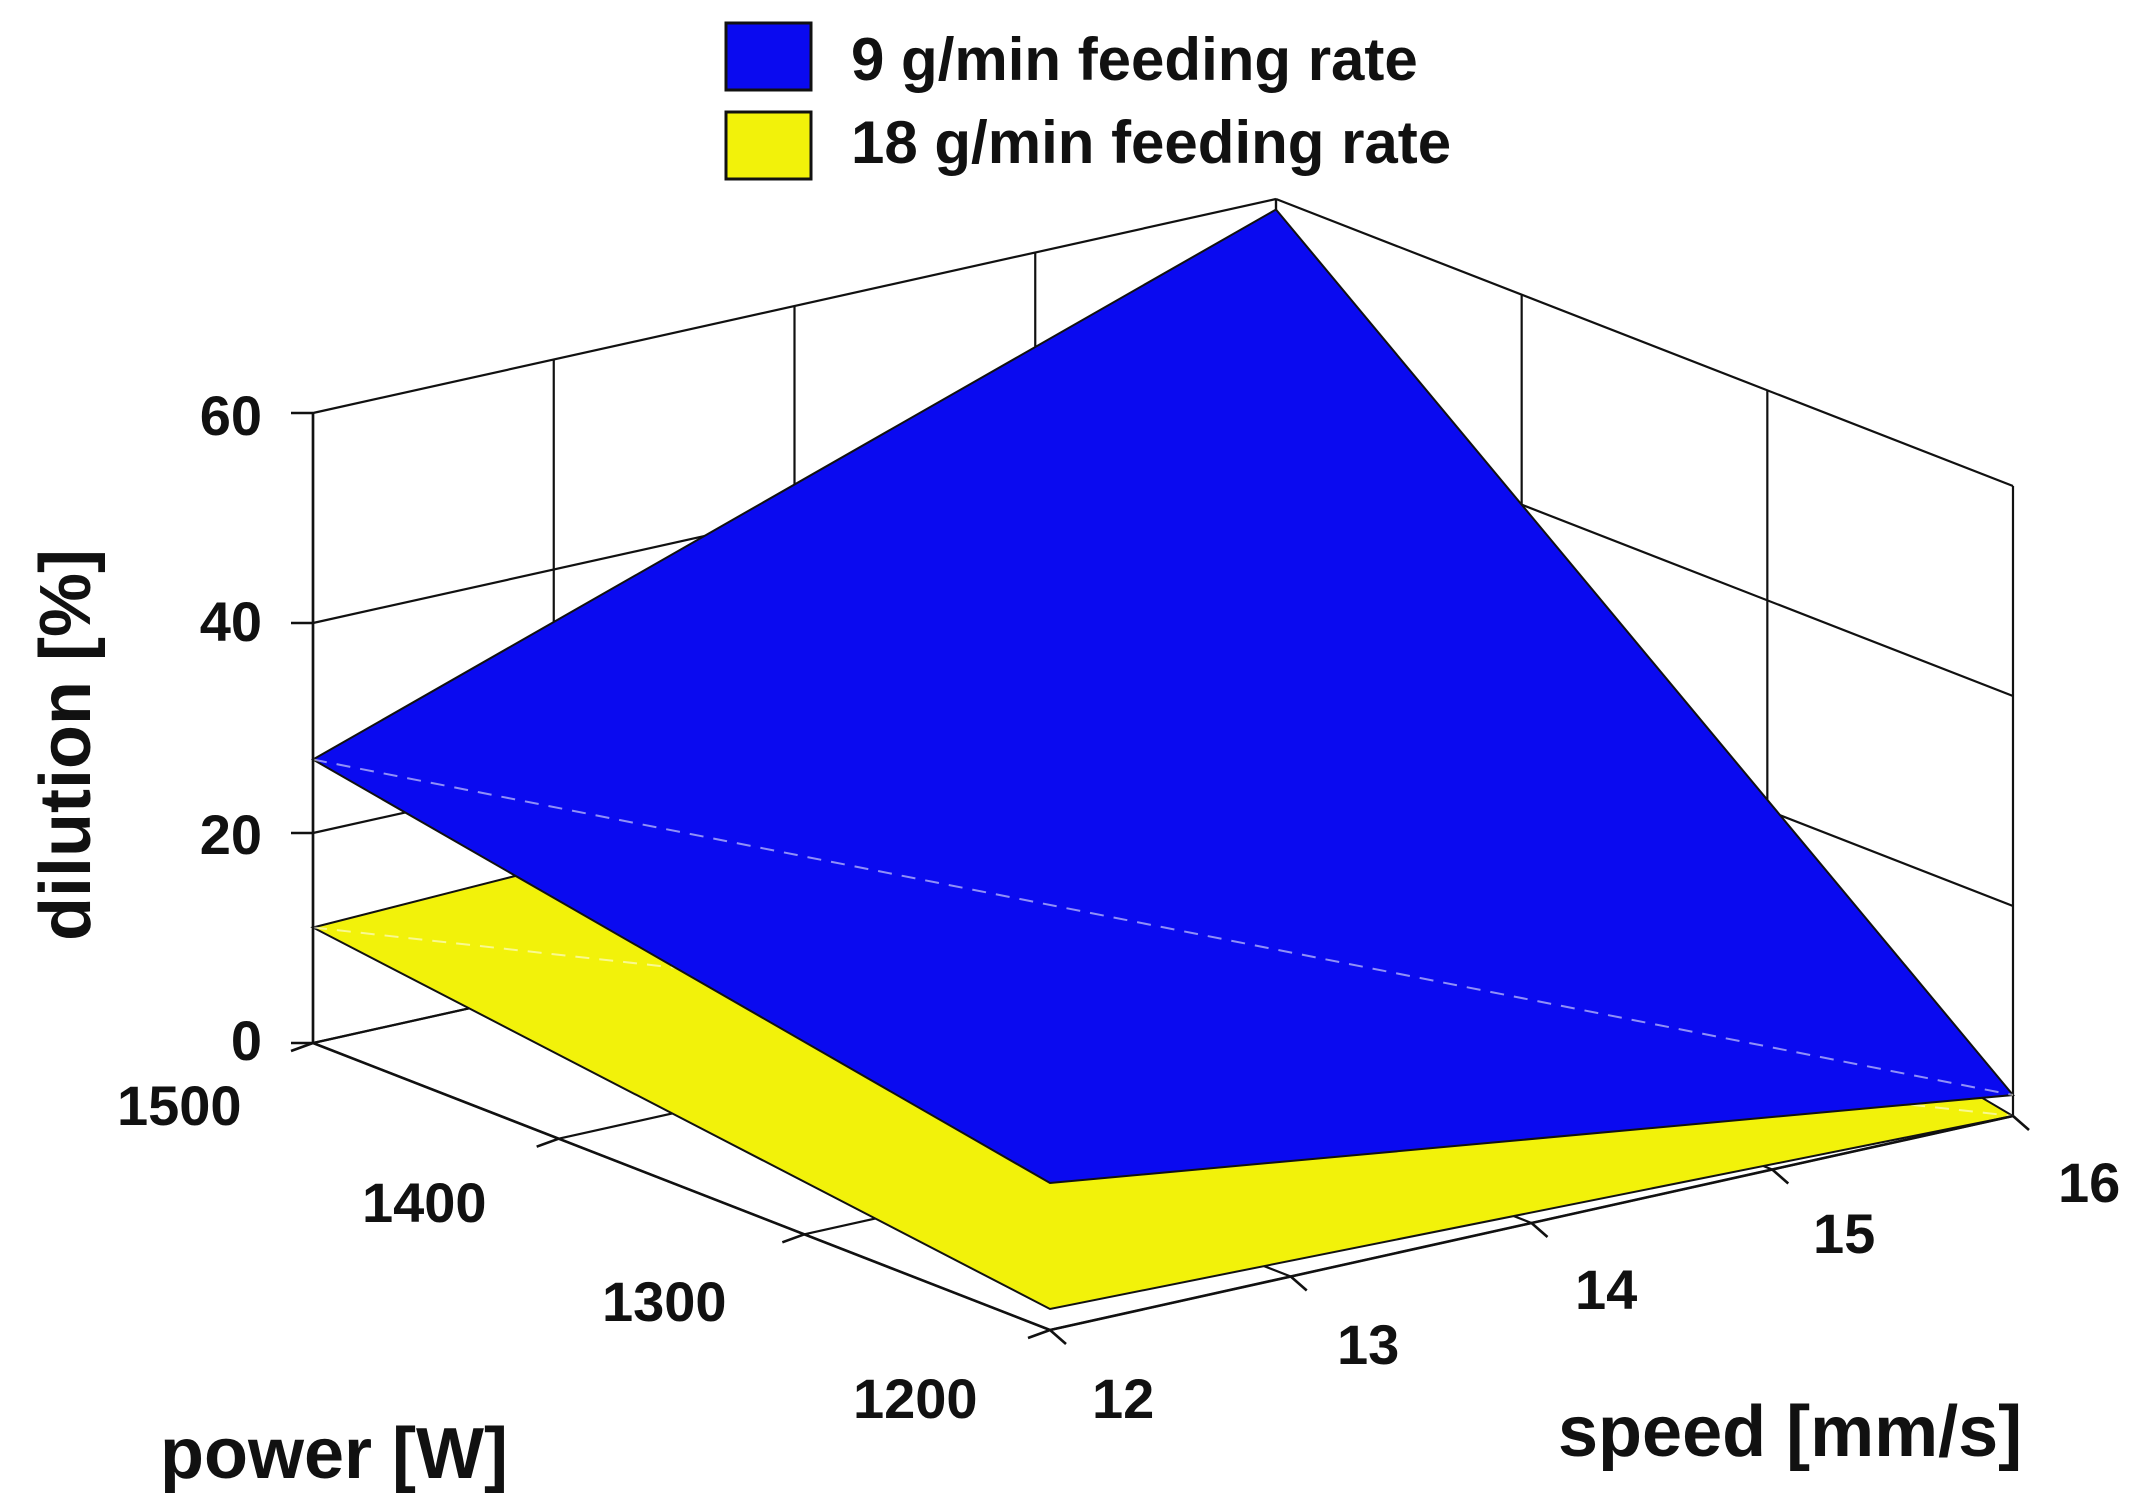 The image size is (2152, 1502). Describe the element at coordinates (1123, 1398) in the screenshot. I see `x-tick-label: 12` at that location.